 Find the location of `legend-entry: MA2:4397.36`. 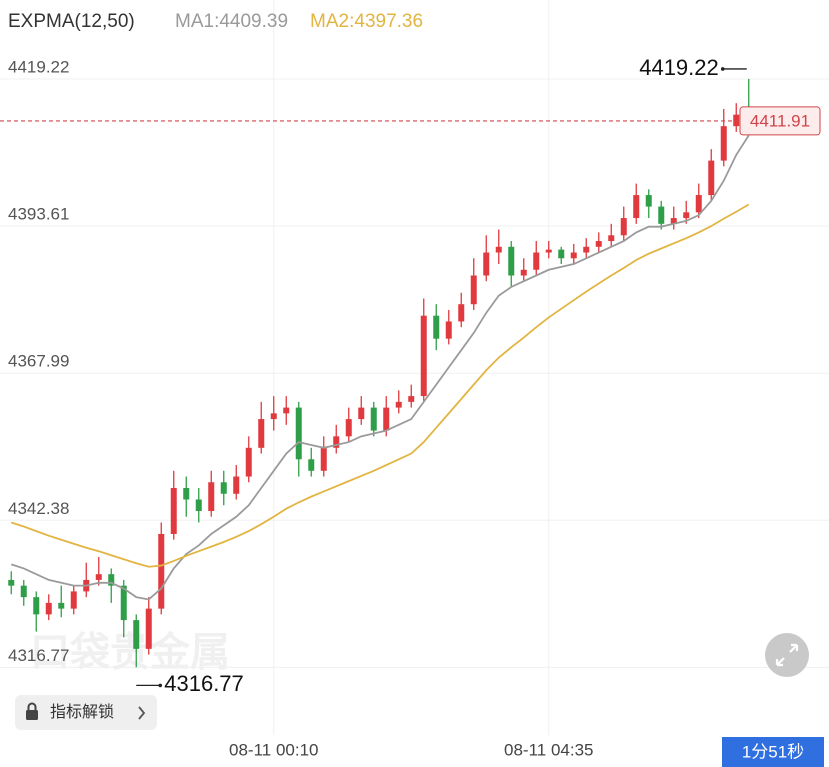

legend-entry: MA2:4397.36 is located at coordinates (366, 21).